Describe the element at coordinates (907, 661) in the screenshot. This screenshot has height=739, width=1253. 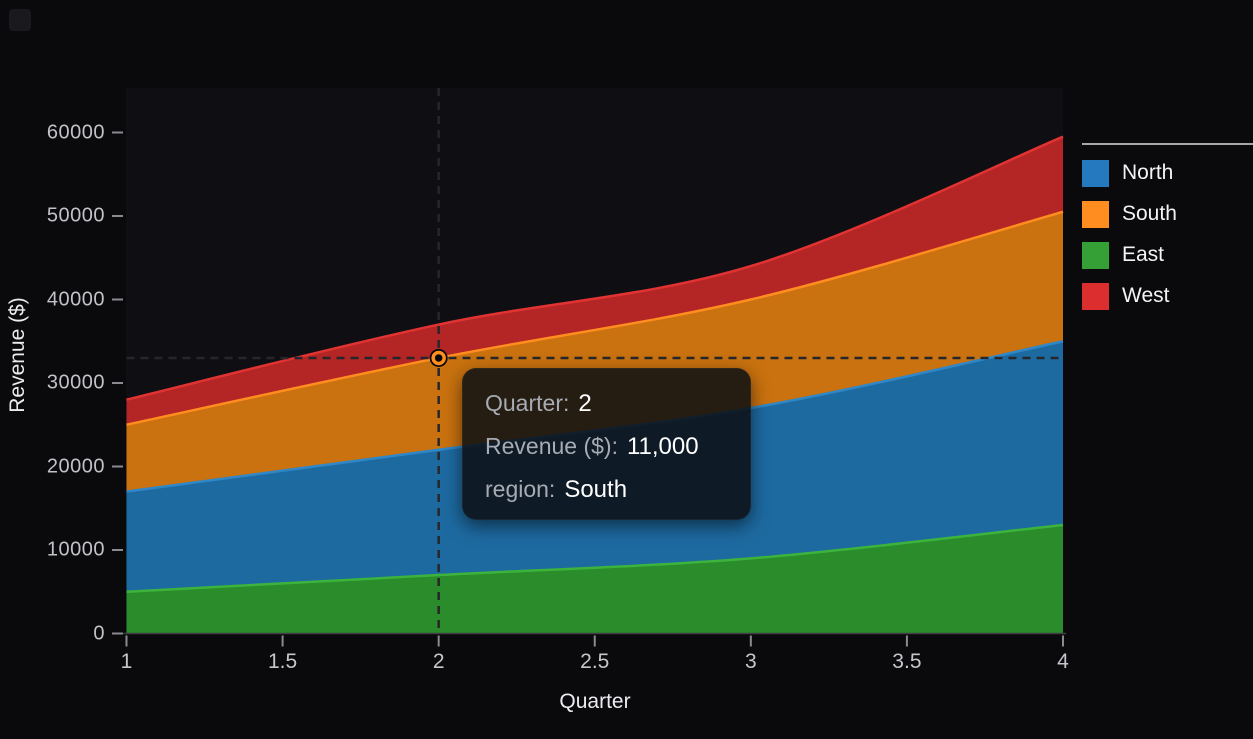
I see `x-tick-label: 3.5` at that location.